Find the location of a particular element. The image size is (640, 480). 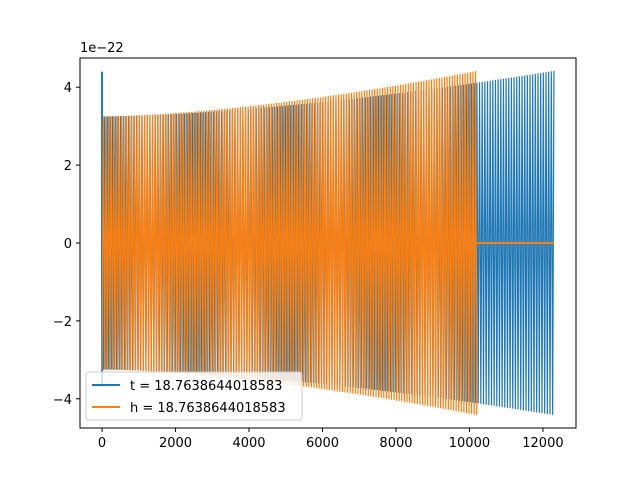

x-tick-label: 10000 is located at coordinates (469, 443).